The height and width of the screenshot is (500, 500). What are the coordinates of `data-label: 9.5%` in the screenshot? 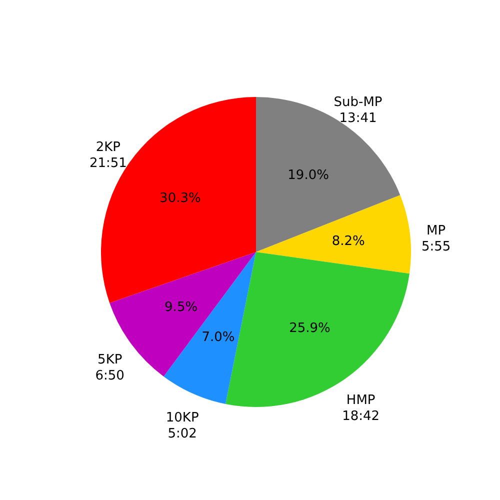 It's located at (181, 308).